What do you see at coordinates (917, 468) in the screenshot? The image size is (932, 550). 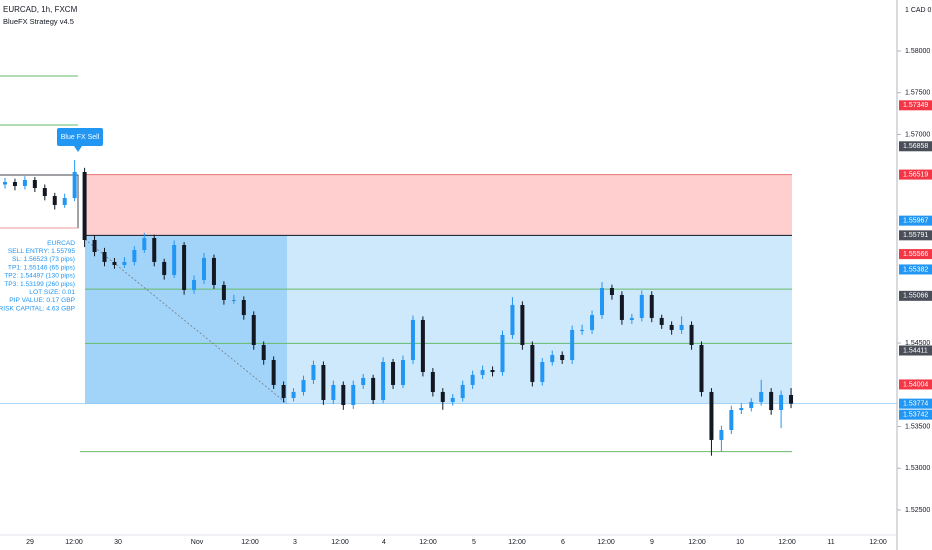 I see `y-tick-label: 1.53000` at bounding box center [917, 468].